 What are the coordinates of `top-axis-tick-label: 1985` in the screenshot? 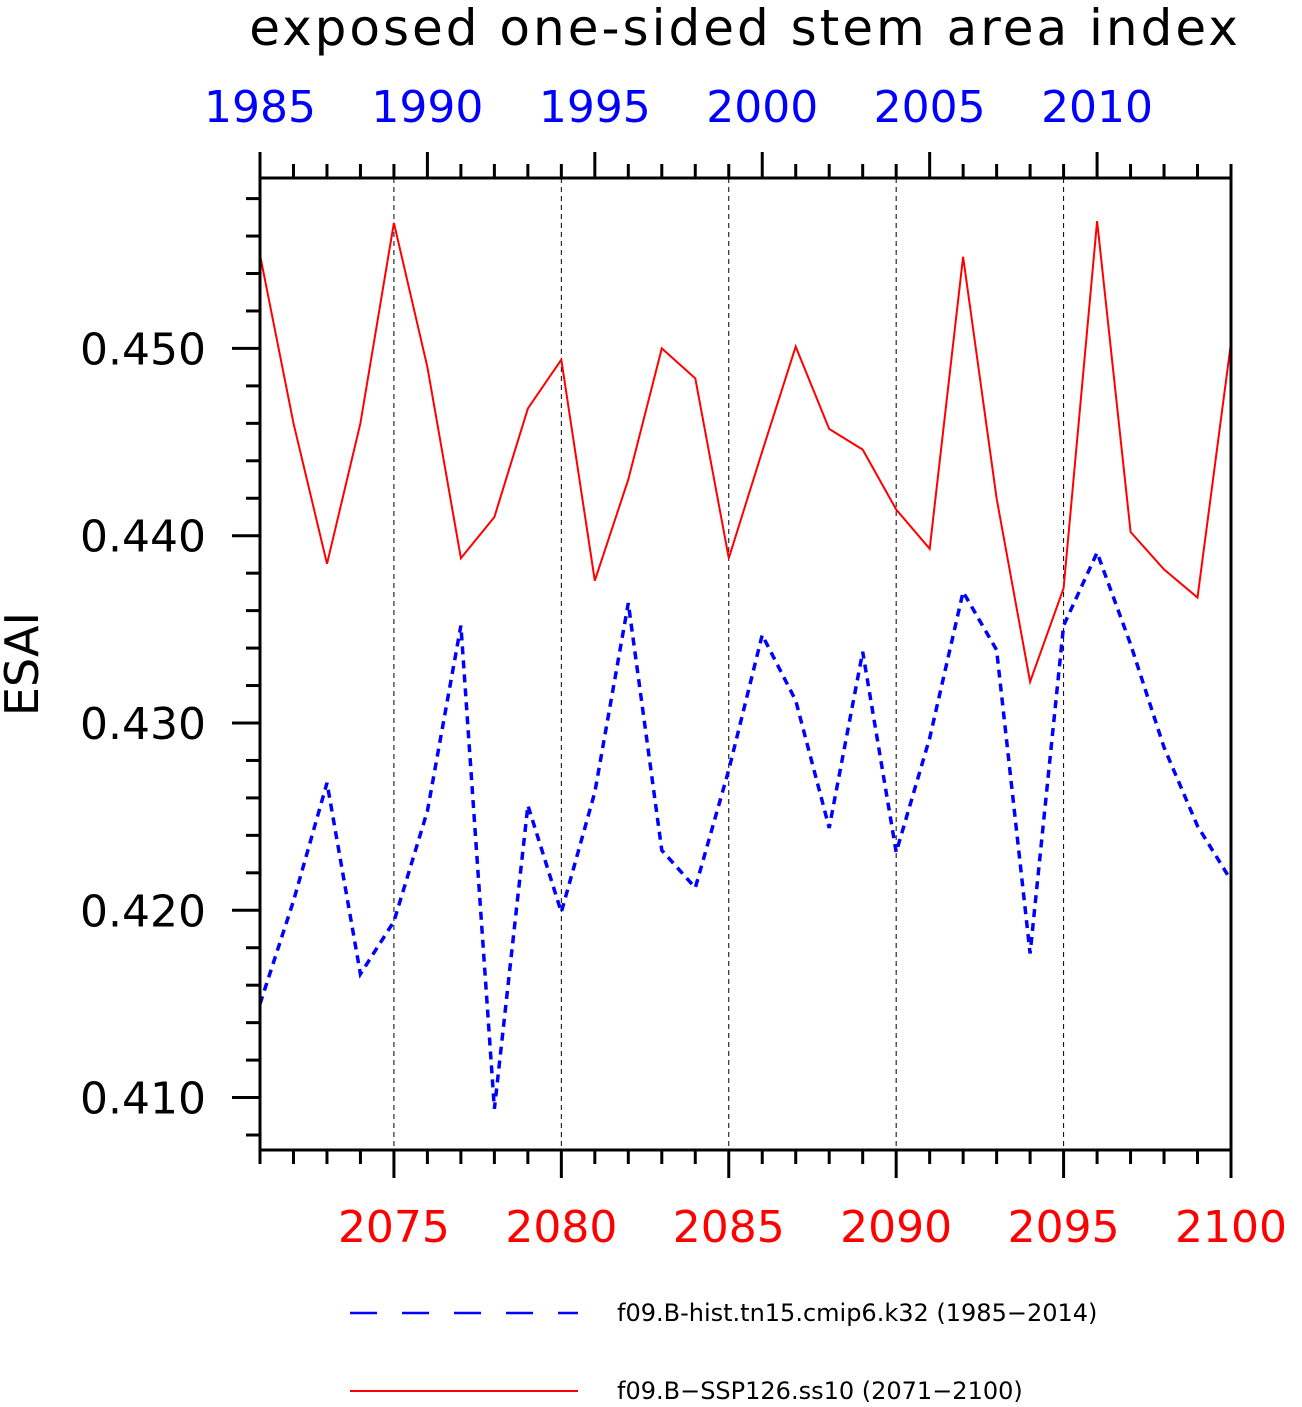 It's located at (260, 107).